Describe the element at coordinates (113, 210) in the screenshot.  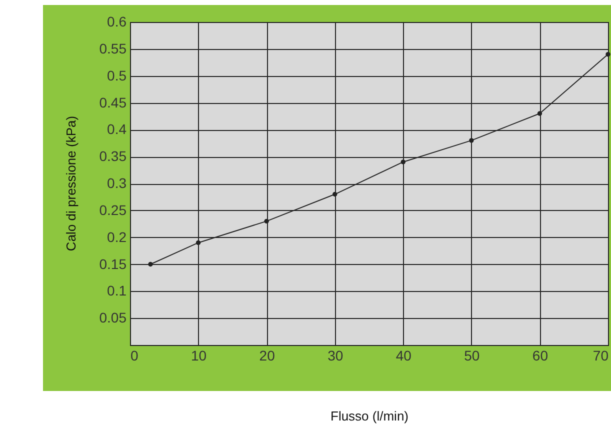
I see `y-tick-label: 0.25` at that location.